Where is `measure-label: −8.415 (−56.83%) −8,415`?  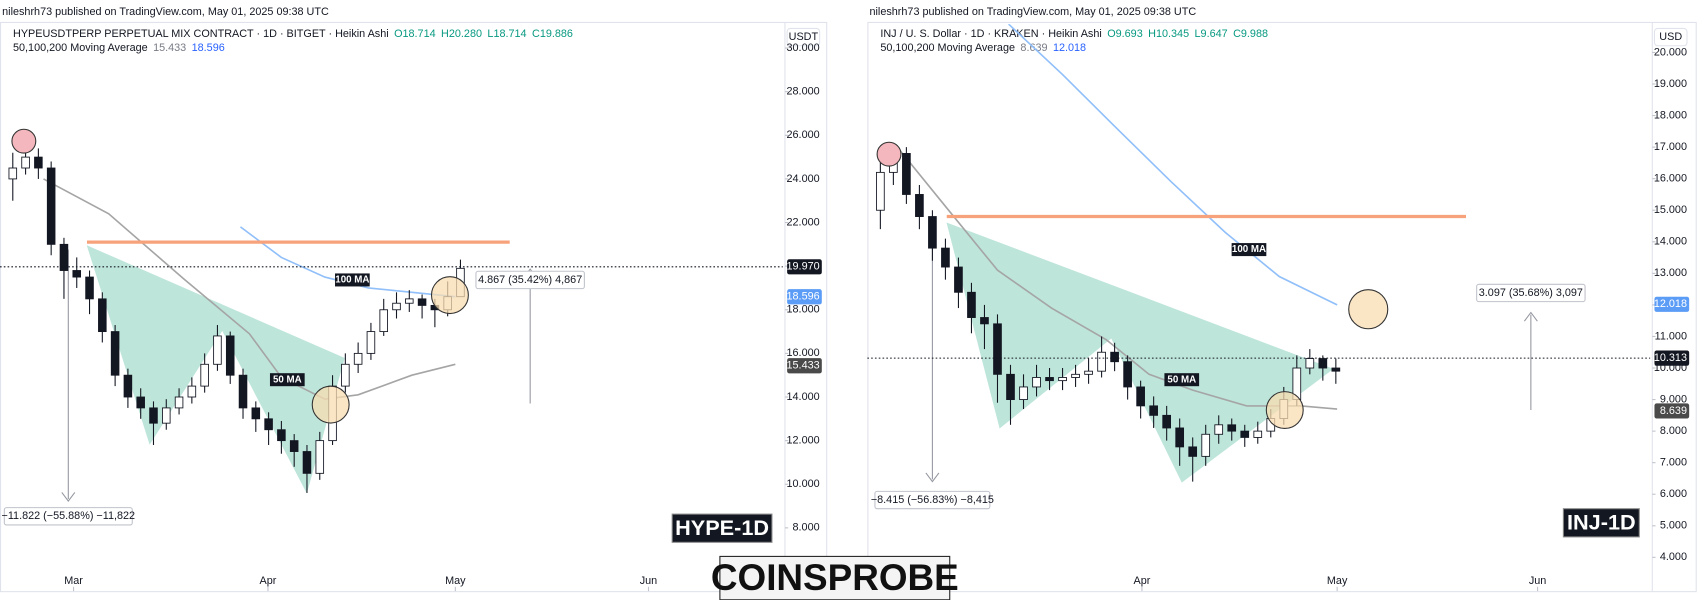
measure-label: −8.415 (−56.83%) −8,415 is located at coordinates (932, 500).